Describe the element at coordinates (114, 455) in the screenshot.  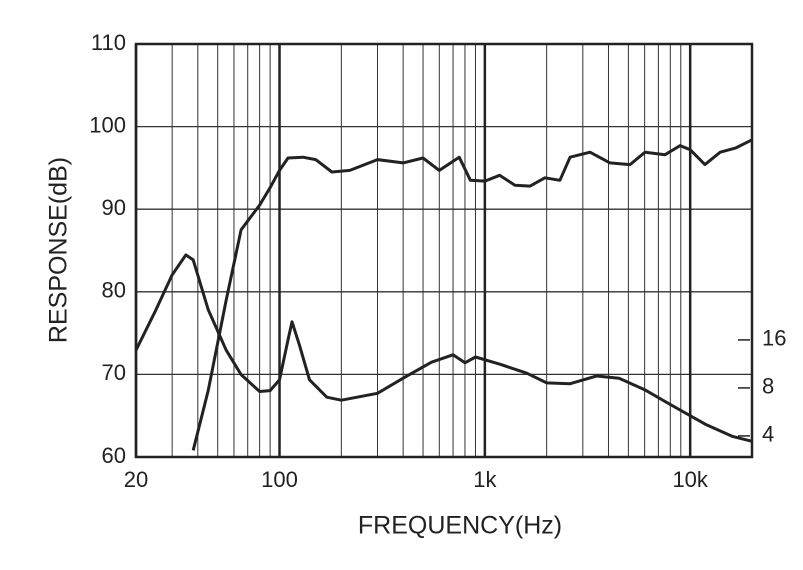
I see `y-tick-label: 60` at that location.